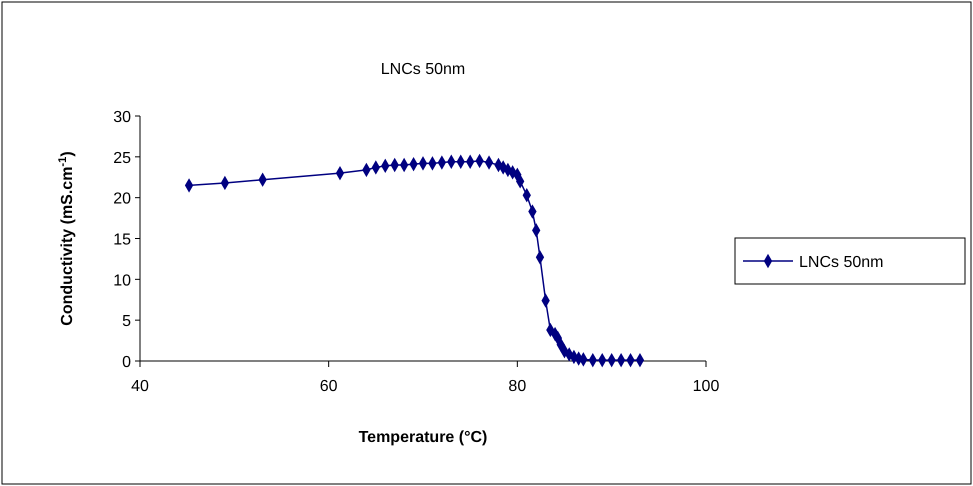  I want to click on chart-title: LNCs 50nm, so click(423, 69).